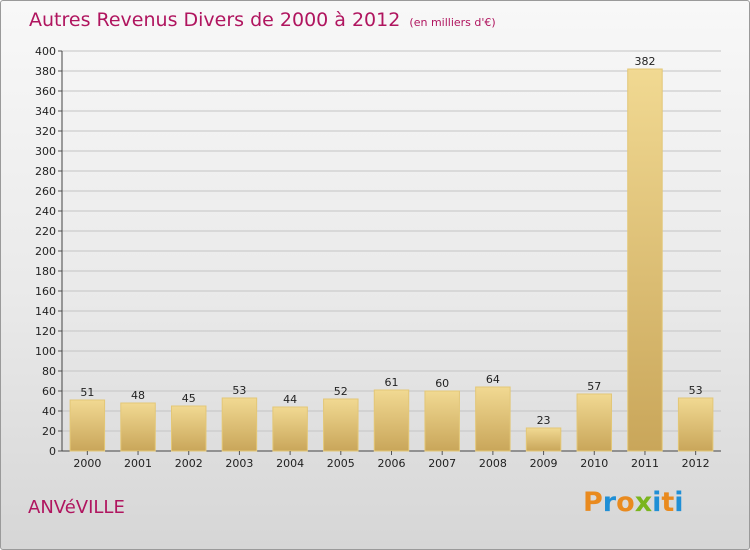 This screenshot has height=550, width=750. I want to click on data-label: 23, so click(544, 420).